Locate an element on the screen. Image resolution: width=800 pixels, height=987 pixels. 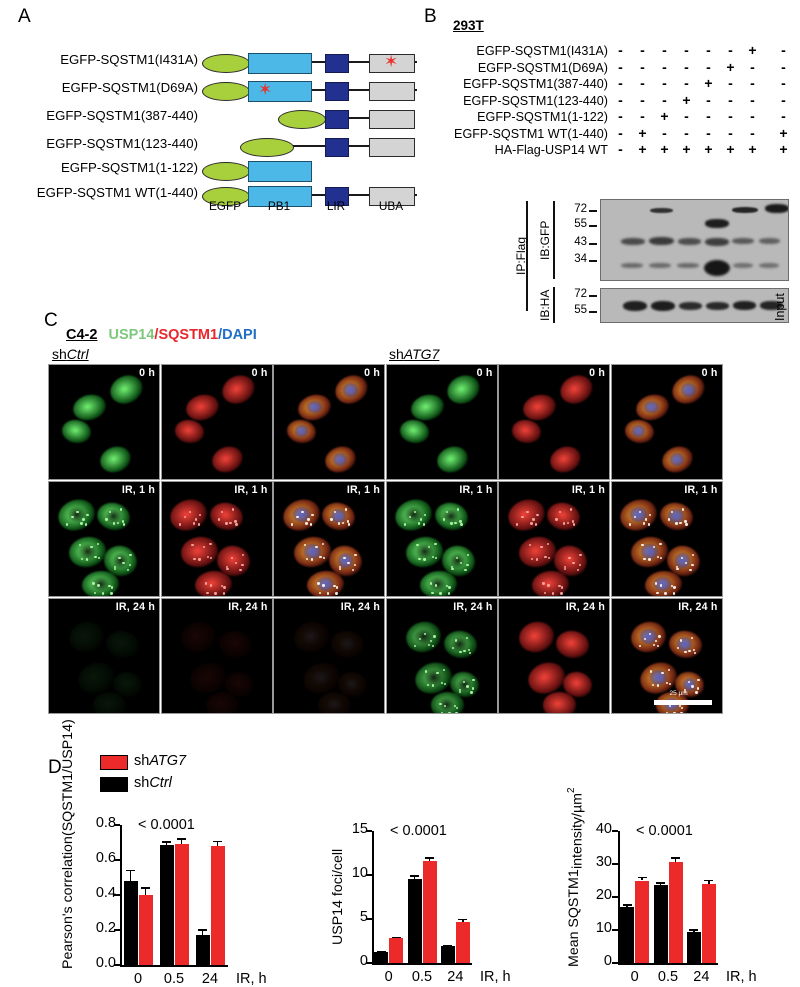
y-axis is located at coordinates (373, 898).